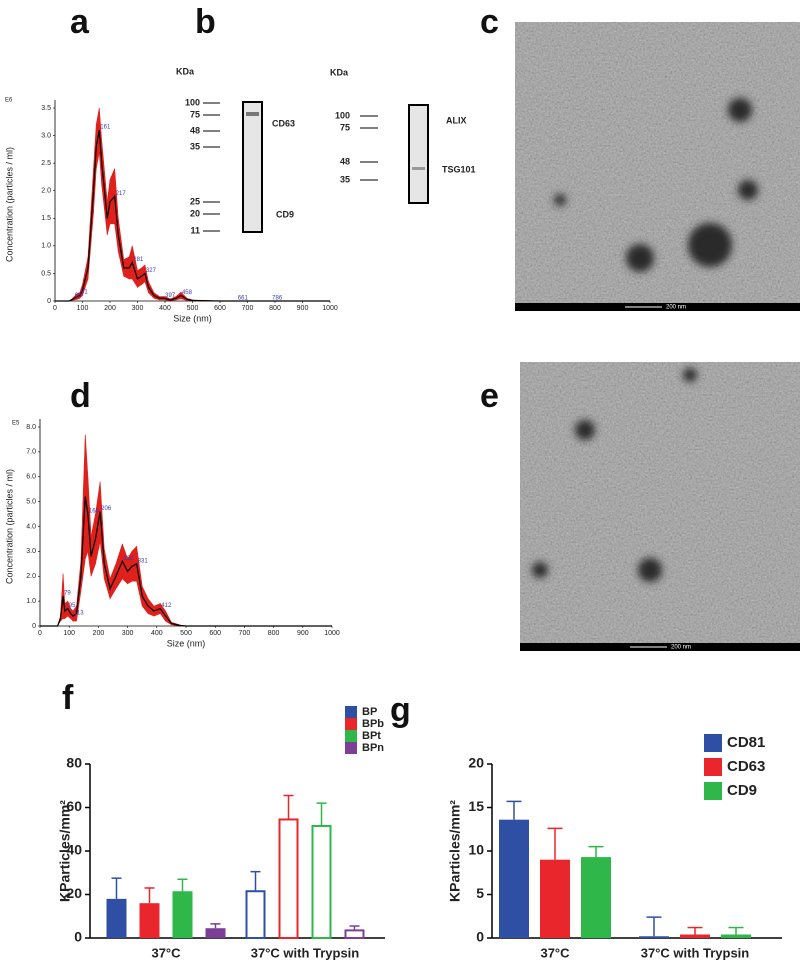 This screenshot has width=800, height=961. I want to click on mean-line, so click(192, 215).